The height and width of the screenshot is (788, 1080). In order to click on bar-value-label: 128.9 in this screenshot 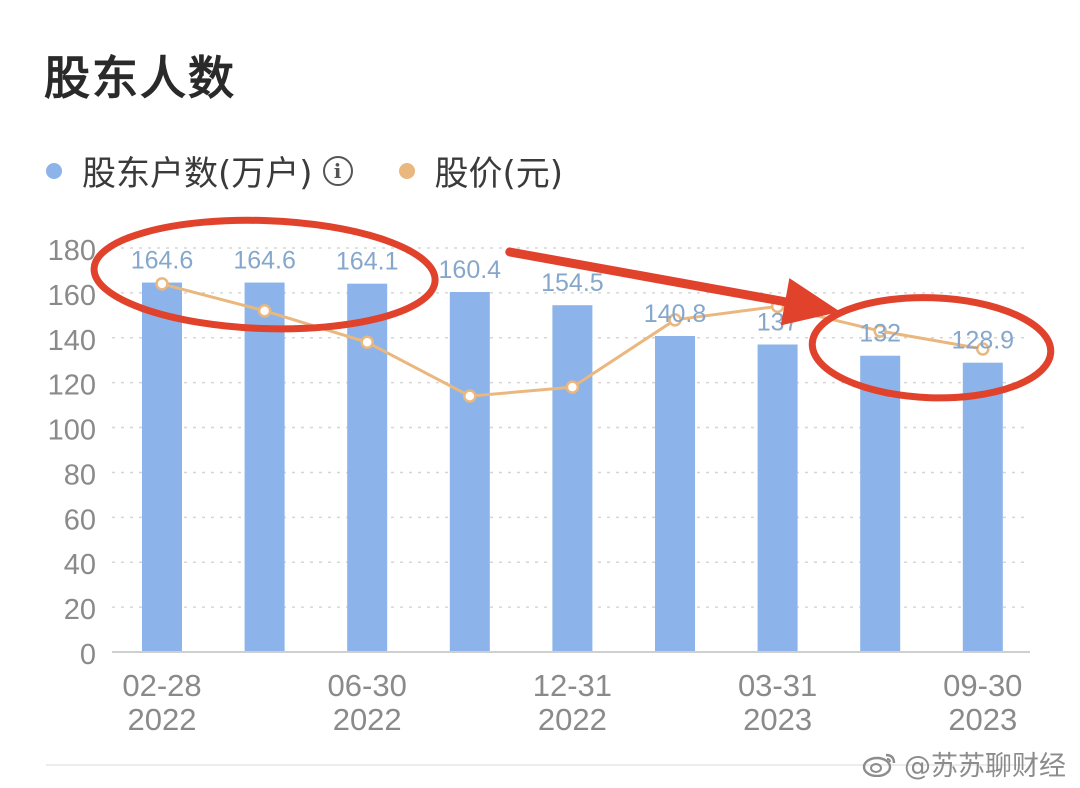, I will do `click(983, 341)`.